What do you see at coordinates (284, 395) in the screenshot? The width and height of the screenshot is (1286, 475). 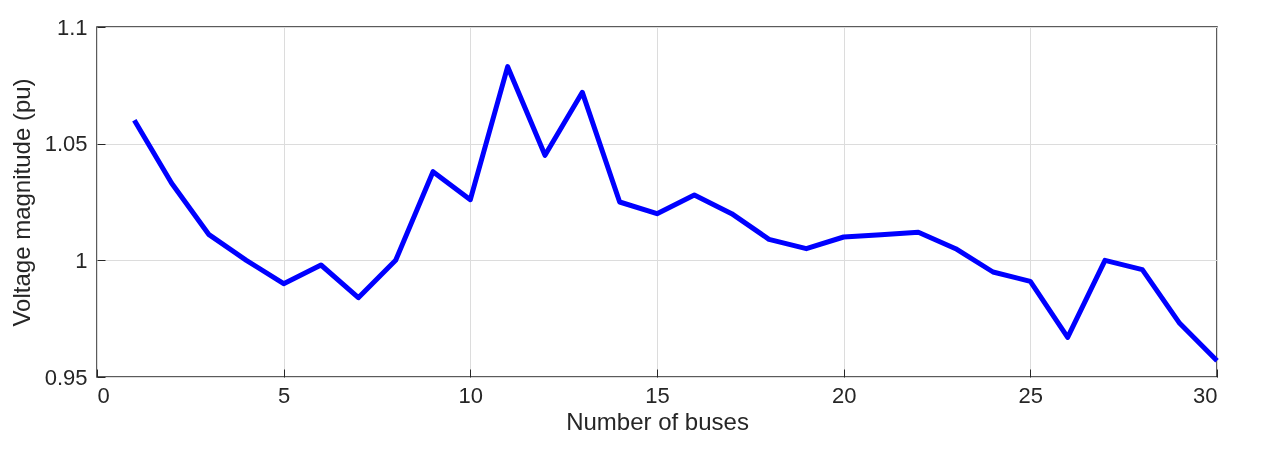 I see `x-tick-label: 5` at bounding box center [284, 395].